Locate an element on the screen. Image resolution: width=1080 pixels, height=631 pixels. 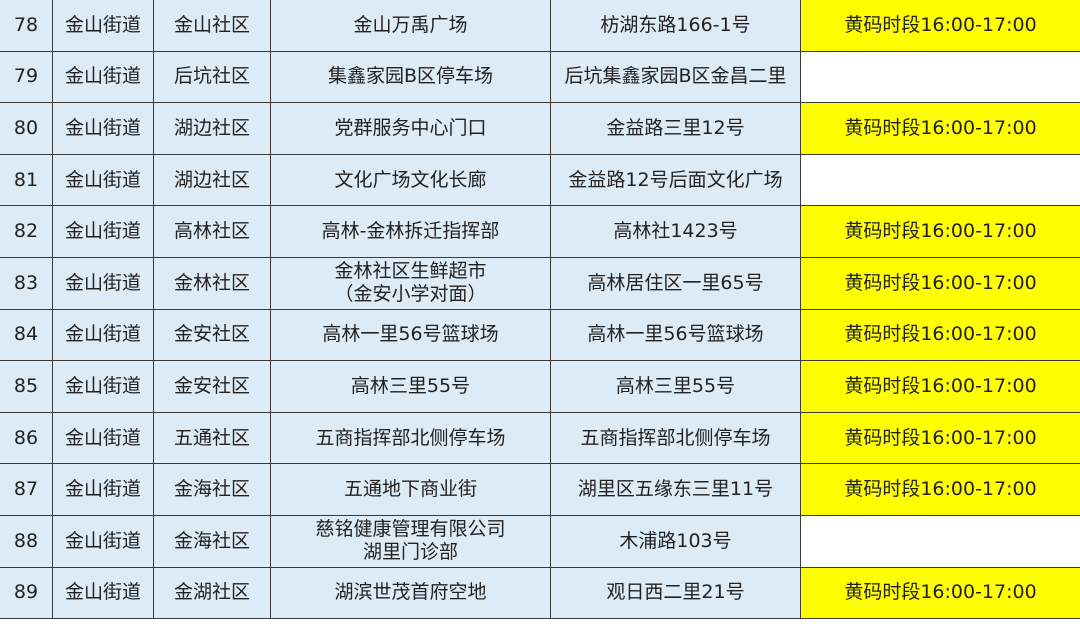
address-cell: 高林社1423号 is located at coordinates (675, 231).